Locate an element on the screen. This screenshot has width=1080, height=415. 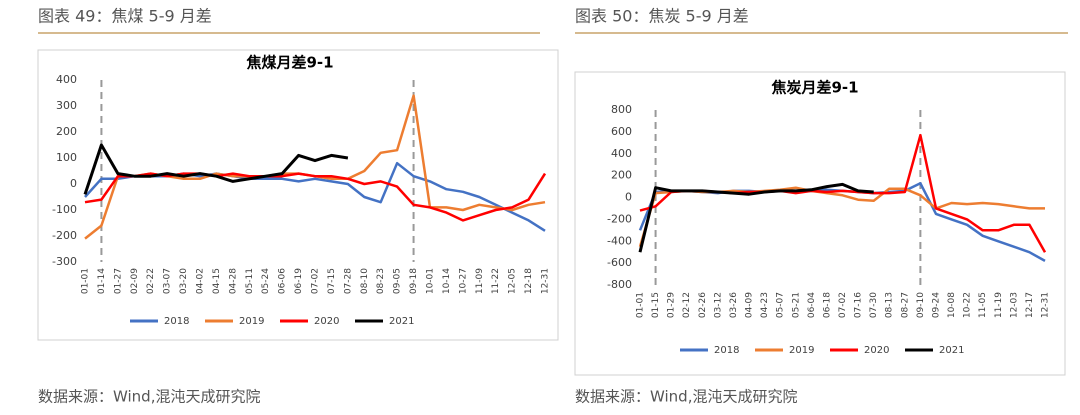
x-tick-label: 09-05 is located at coordinates (398, 281).